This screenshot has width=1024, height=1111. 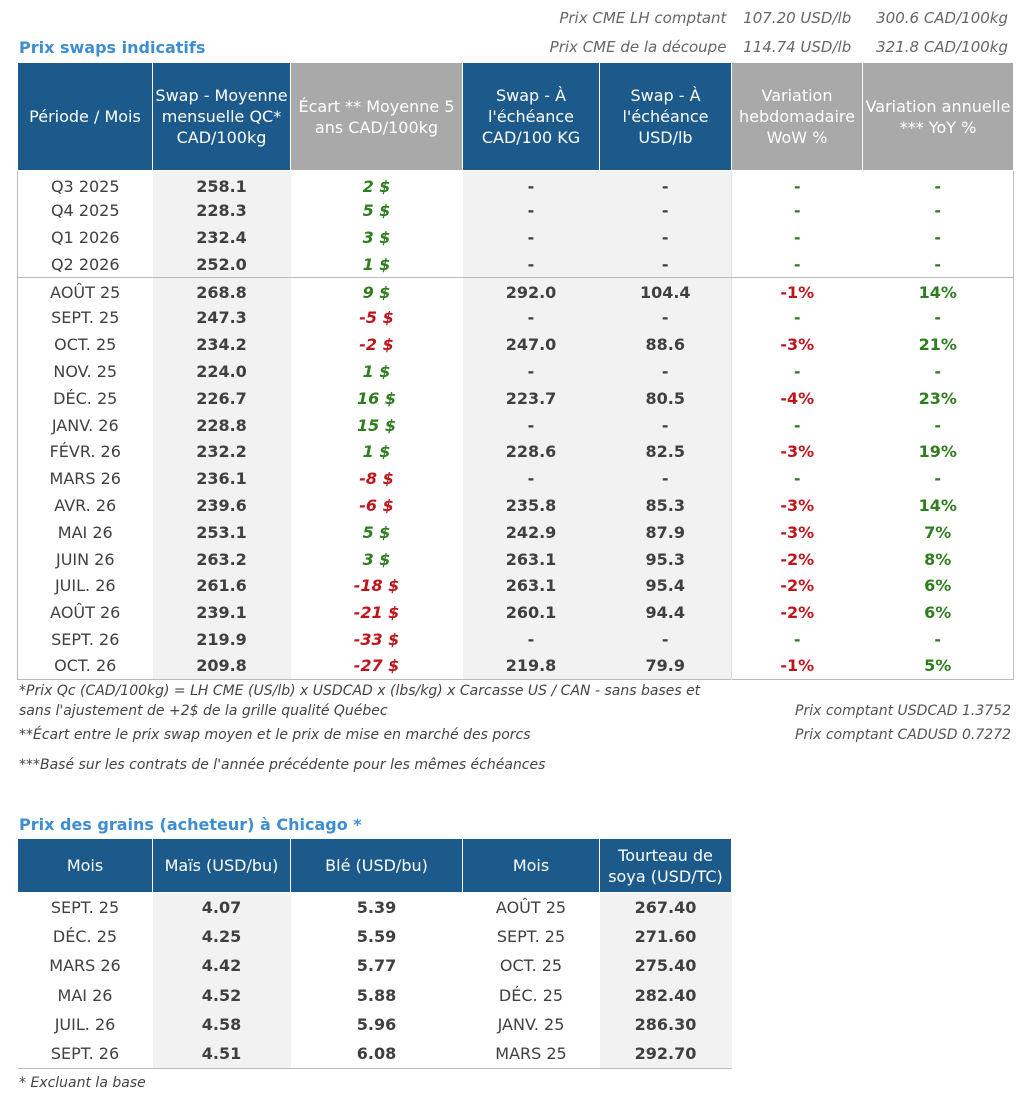 What do you see at coordinates (516, 211) in the screenshot?
I see `swap-row: Q4 2025 228.3 5 $ - - - -` at bounding box center [516, 211].